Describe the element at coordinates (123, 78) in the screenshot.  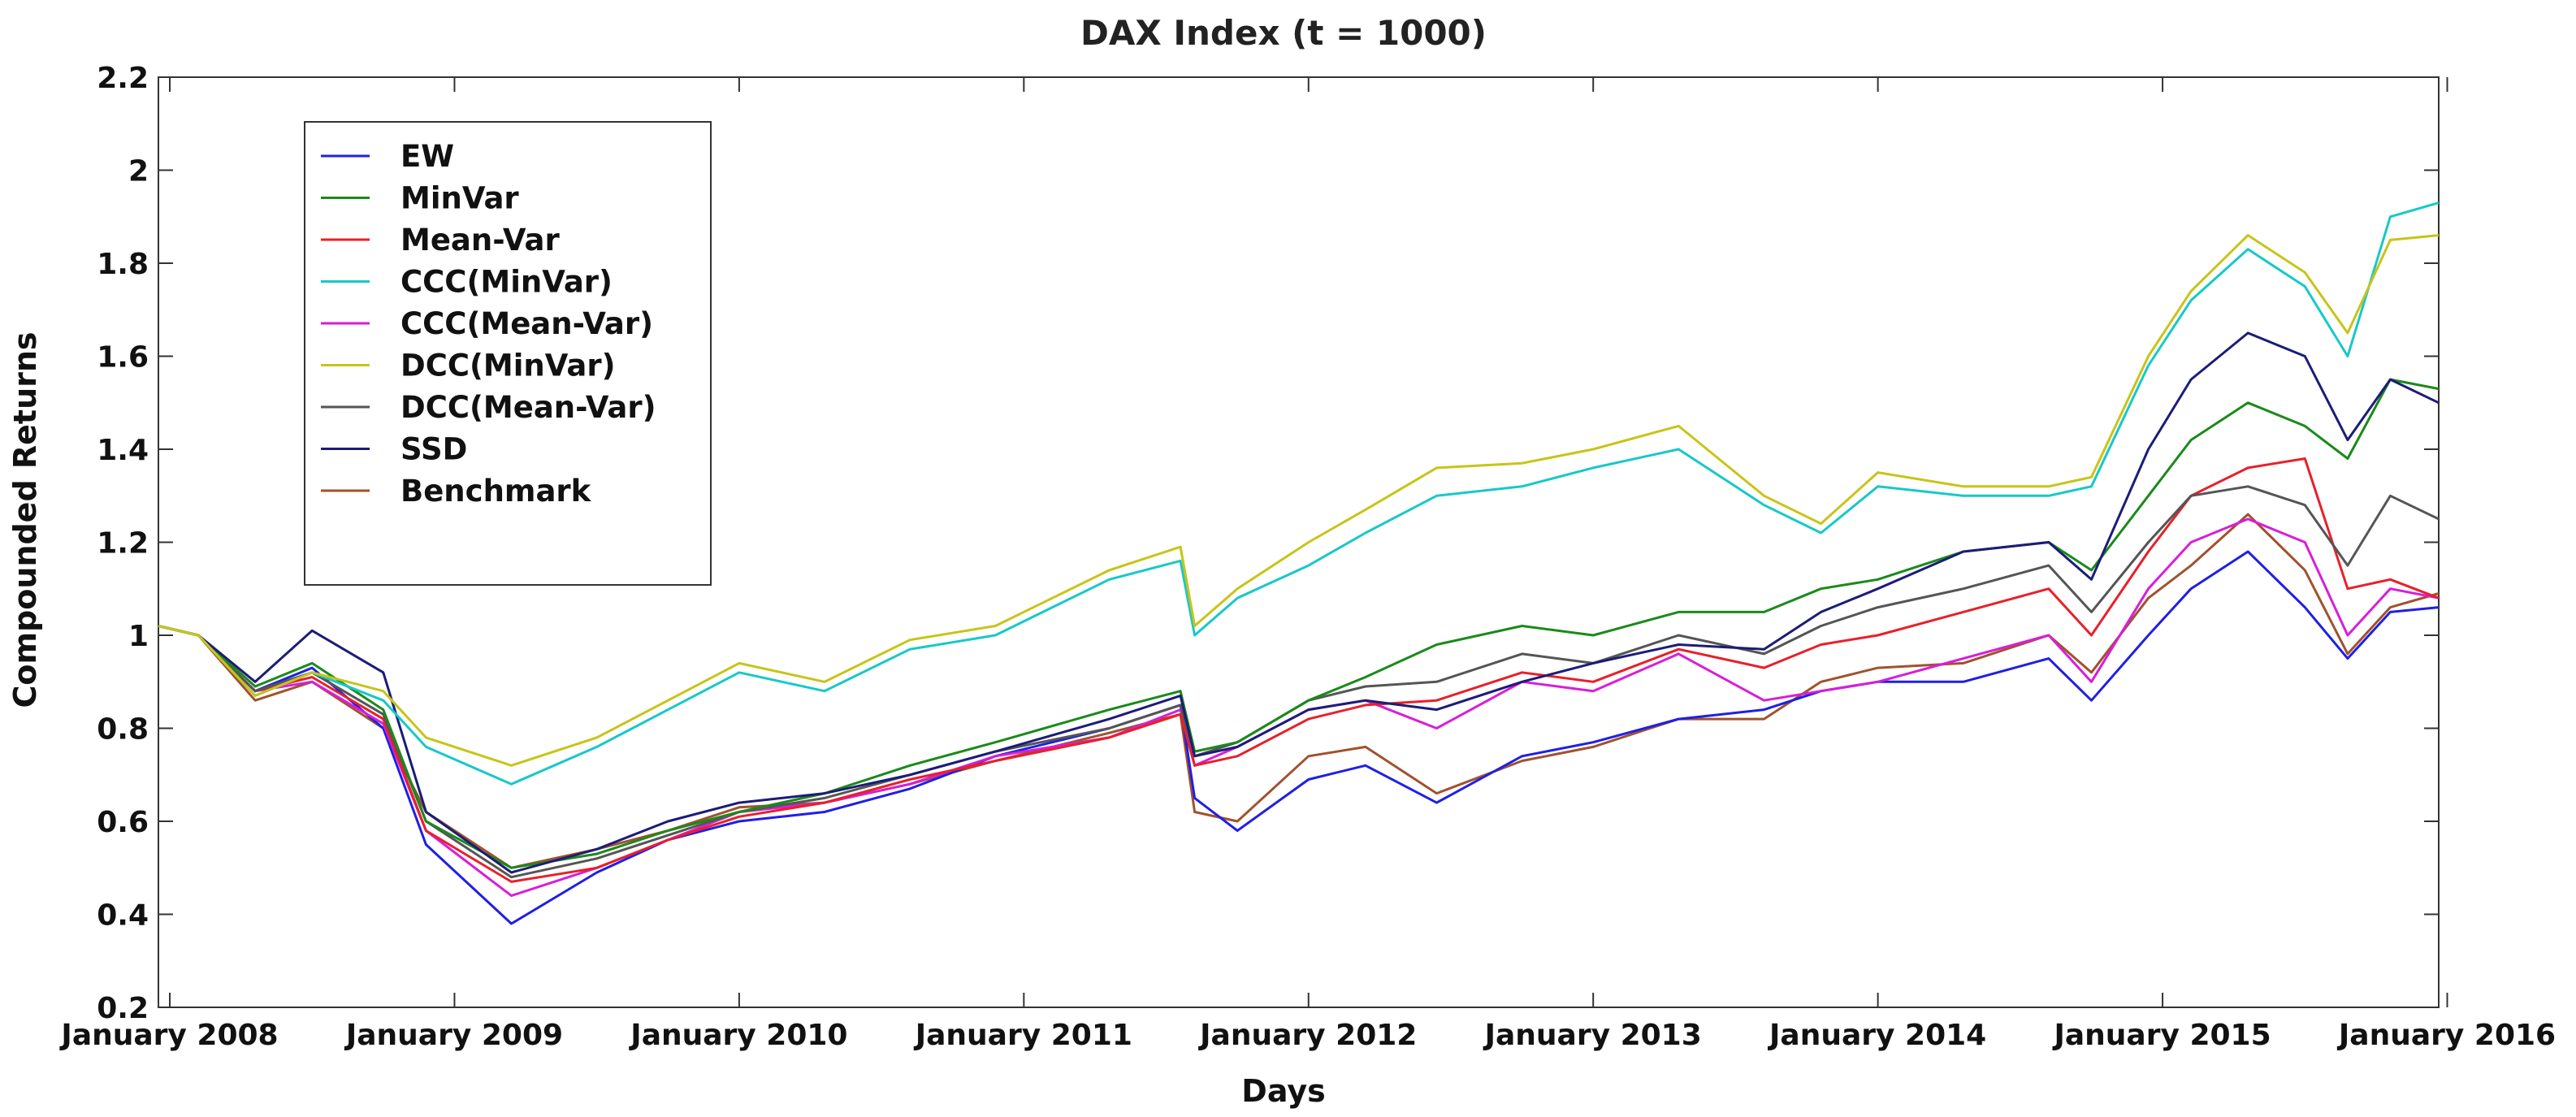
I see `y-tick-label: 2.2` at that location.